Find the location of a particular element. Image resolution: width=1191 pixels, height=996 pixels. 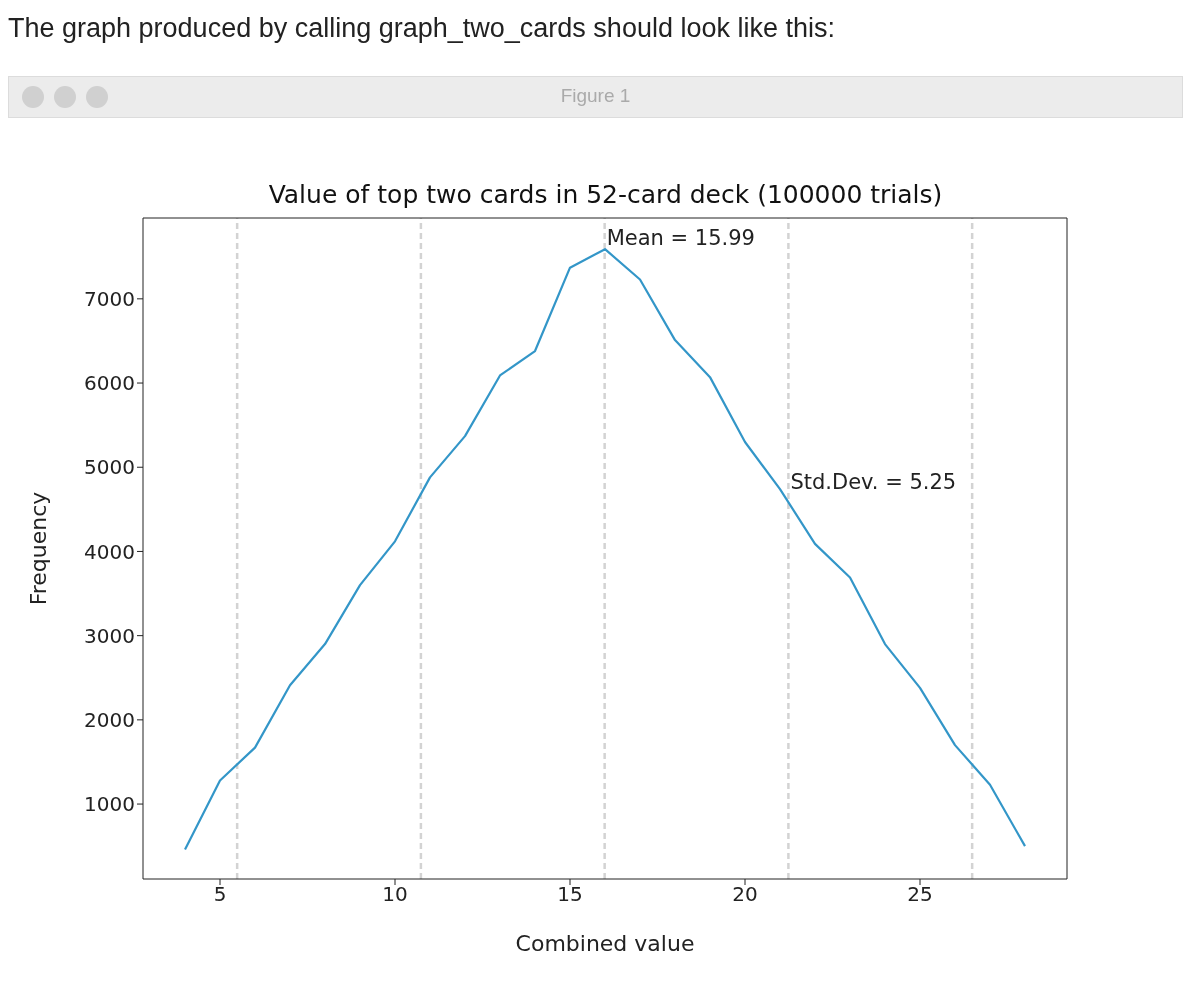

x-tick-label: 5 is located at coordinates (220, 894).